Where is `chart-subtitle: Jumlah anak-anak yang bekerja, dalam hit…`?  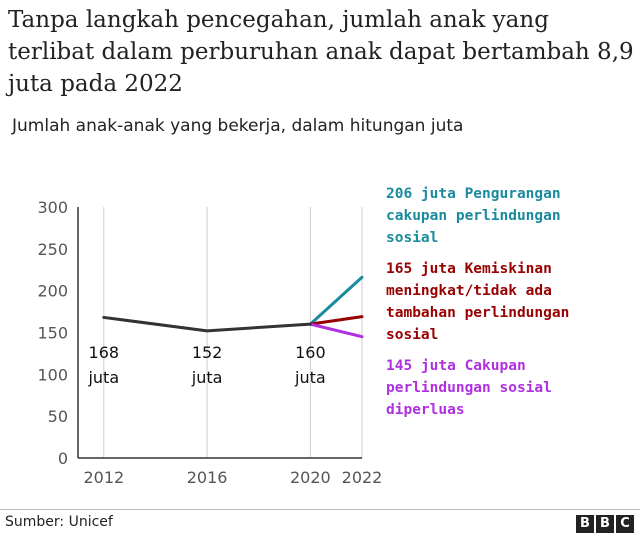
chart-subtitle: Jumlah anak-anak yang bekerja, dalam hit… is located at coordinates (238, 126).